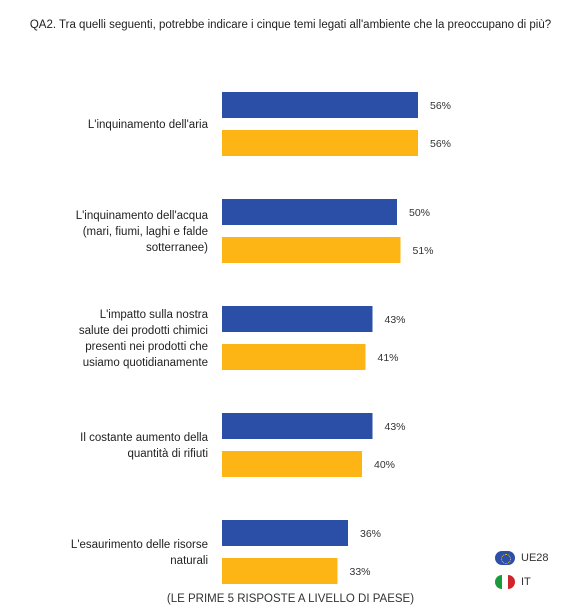 This screenshot has height=610, width=581. I want to click on legend-item-it: IT, so click(522, 582).